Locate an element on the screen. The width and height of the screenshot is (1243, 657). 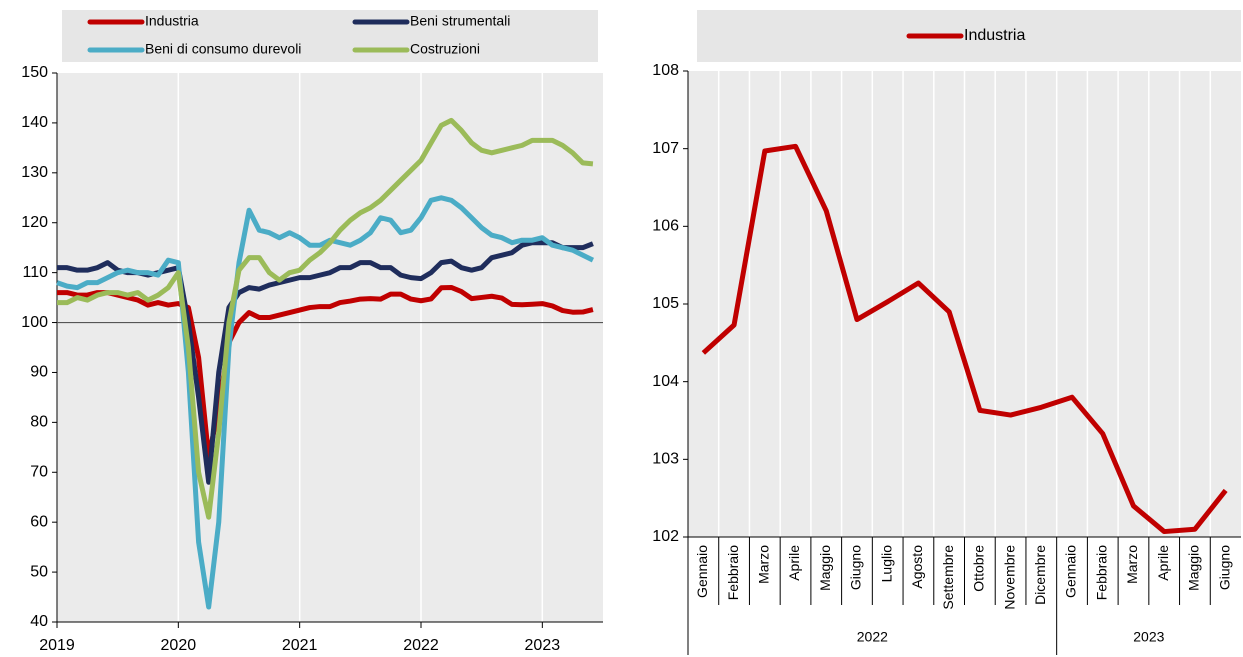
y-tick-label: 106 is located at coordinates (665, 226).